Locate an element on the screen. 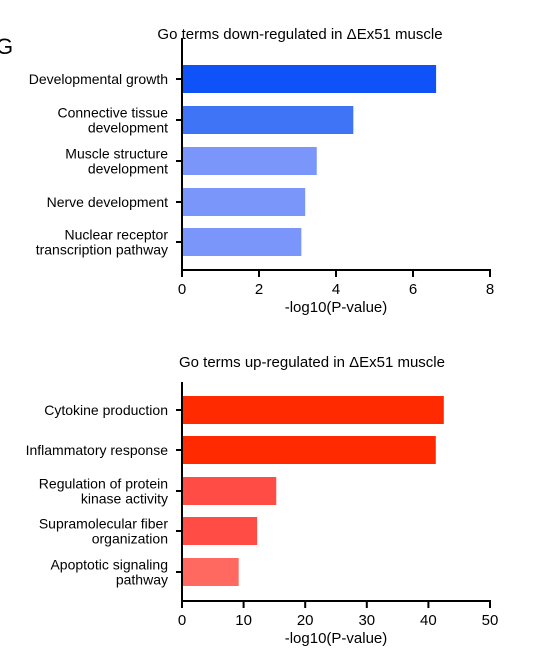 This screenshot has height=655, width=555. panel-letter: G is located at coordinates (6, 46).